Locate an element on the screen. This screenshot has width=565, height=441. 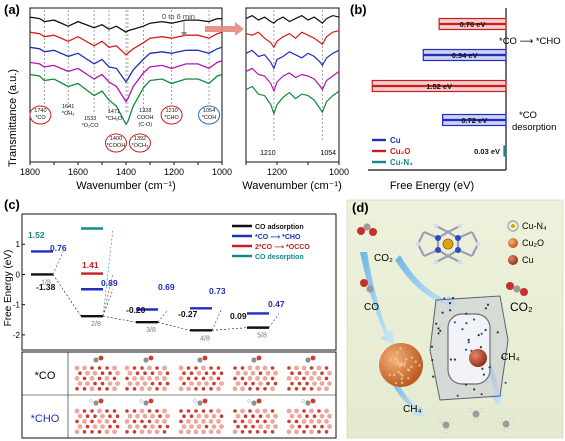
x-tick-label-1200: 1200 is located at coordinates (174, 172).